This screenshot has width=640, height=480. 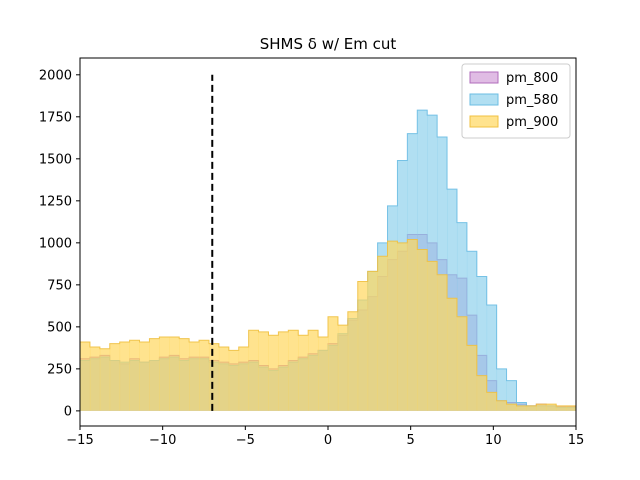 I want to click on y-tick-label: 1750, so click(x=55, y=117).